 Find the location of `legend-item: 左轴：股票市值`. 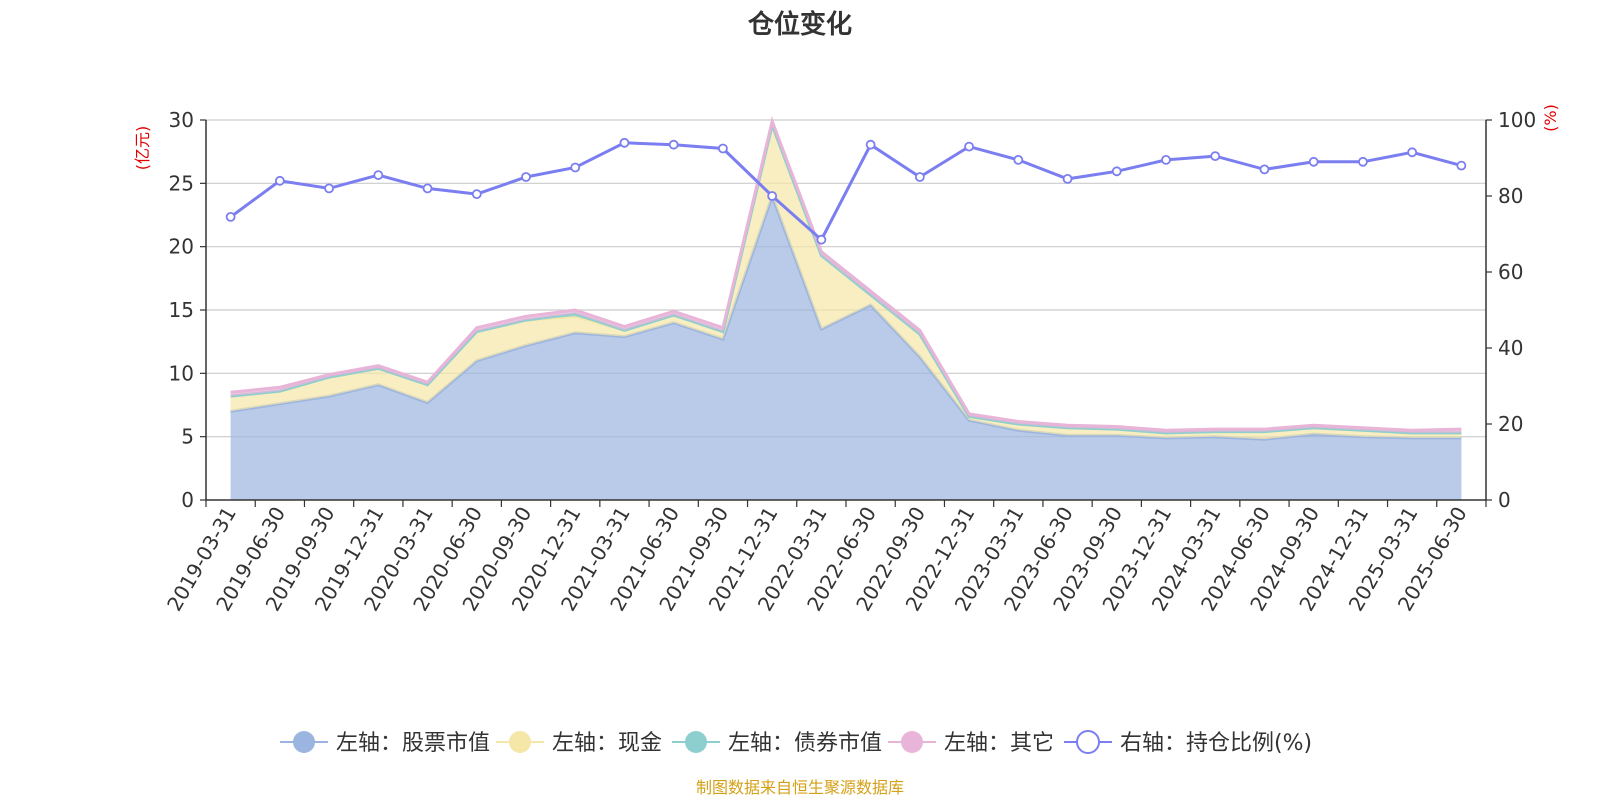

legend-item: 左轴：股票市值 is located at coordinates (385, 743).